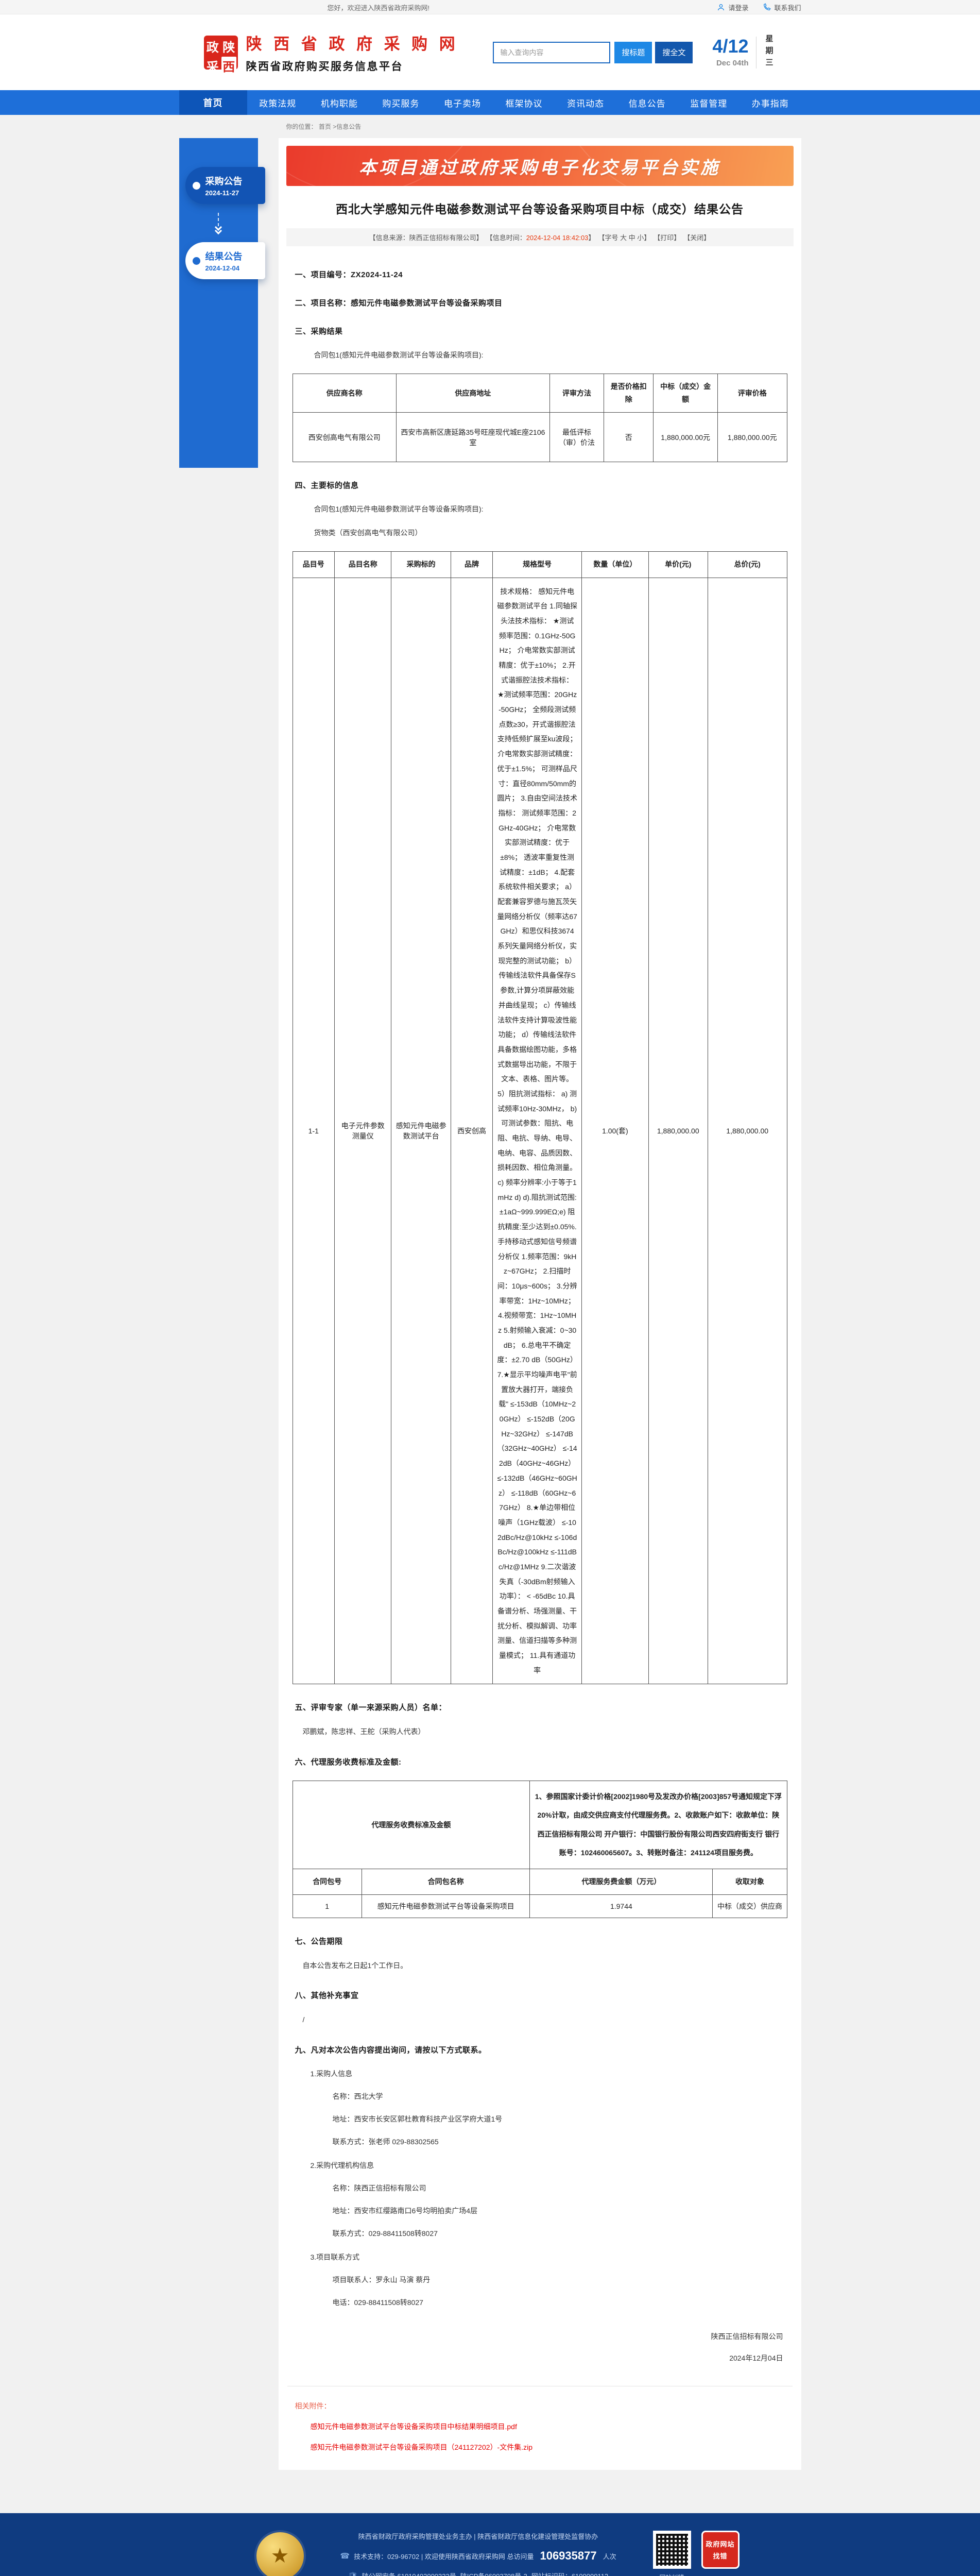 This screenshot has height=2576, width=980. I want to click on column-header: 是否价格扣除, so click(629, 393).